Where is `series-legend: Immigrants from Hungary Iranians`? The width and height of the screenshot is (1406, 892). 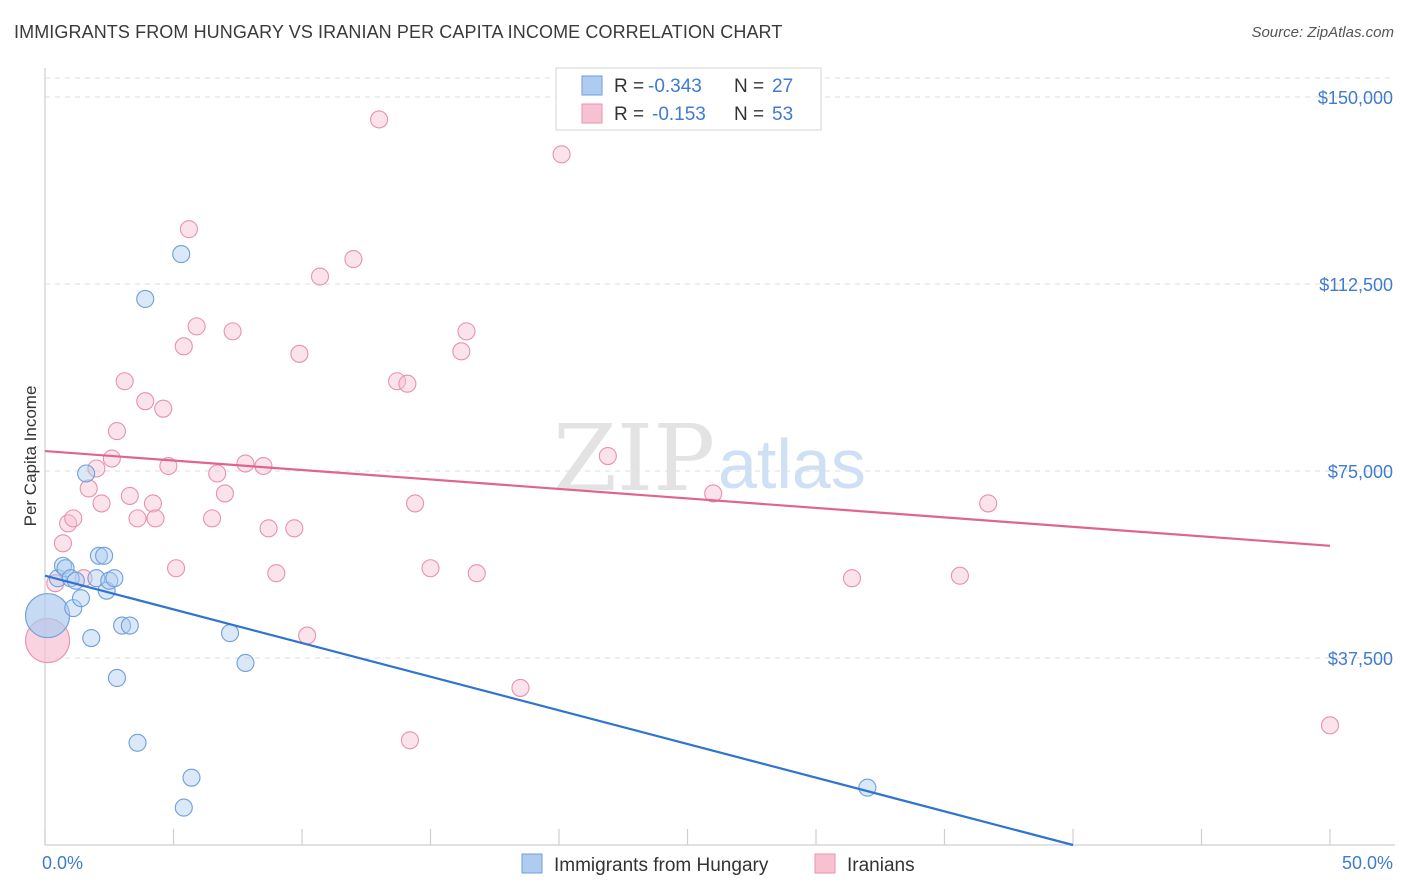 series-legend: Immigrants from Hungary Iranians is located at coordinates (718, 864).